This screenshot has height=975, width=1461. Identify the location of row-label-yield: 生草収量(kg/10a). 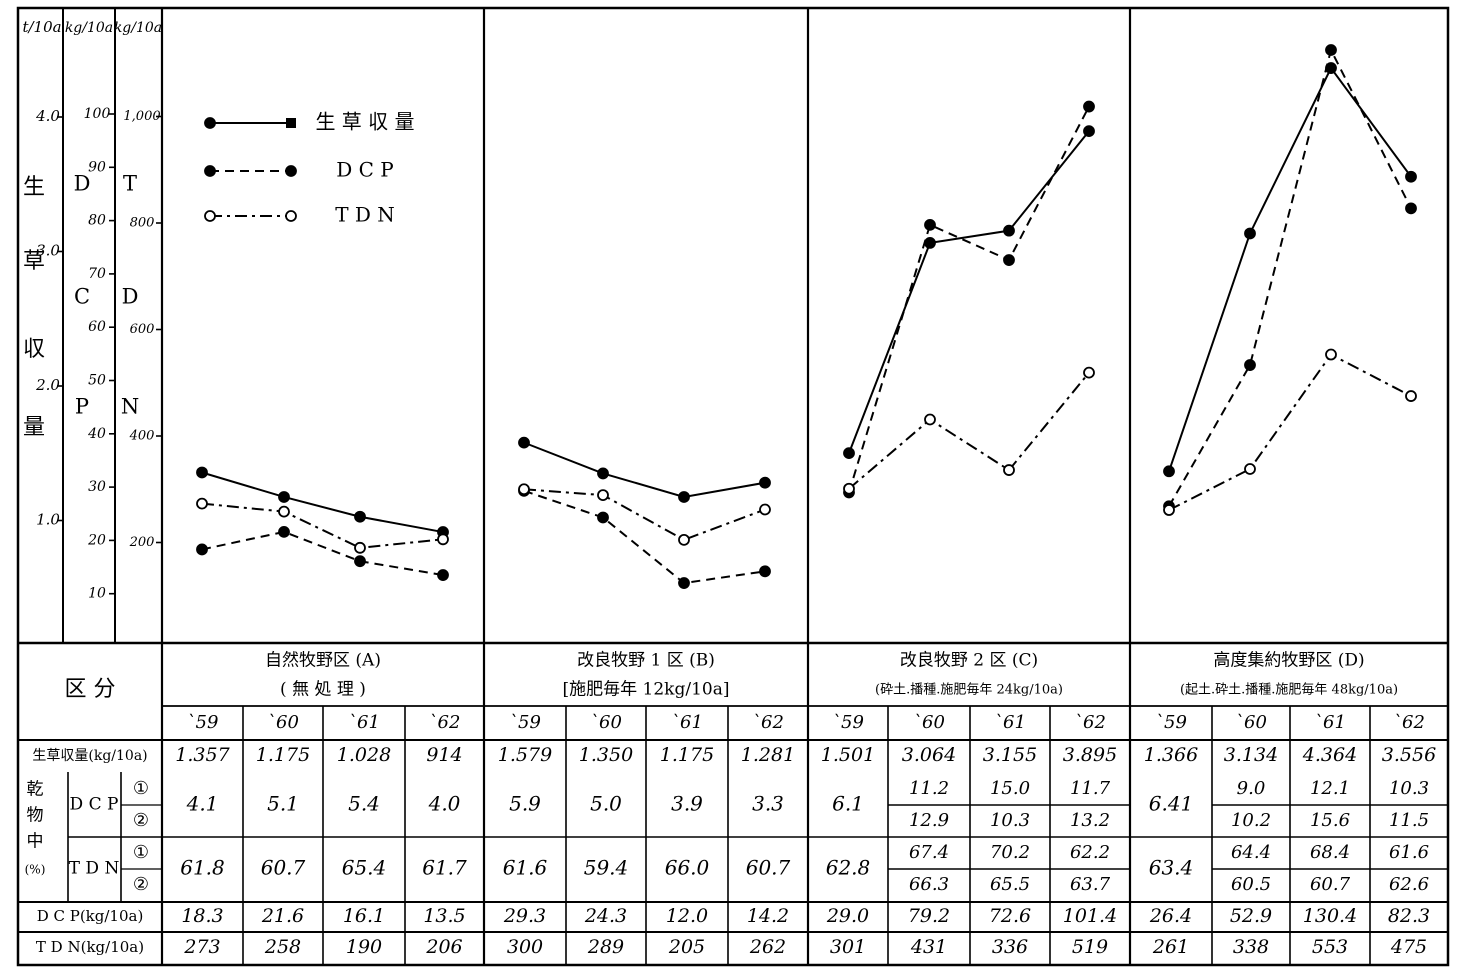
(89, 756).